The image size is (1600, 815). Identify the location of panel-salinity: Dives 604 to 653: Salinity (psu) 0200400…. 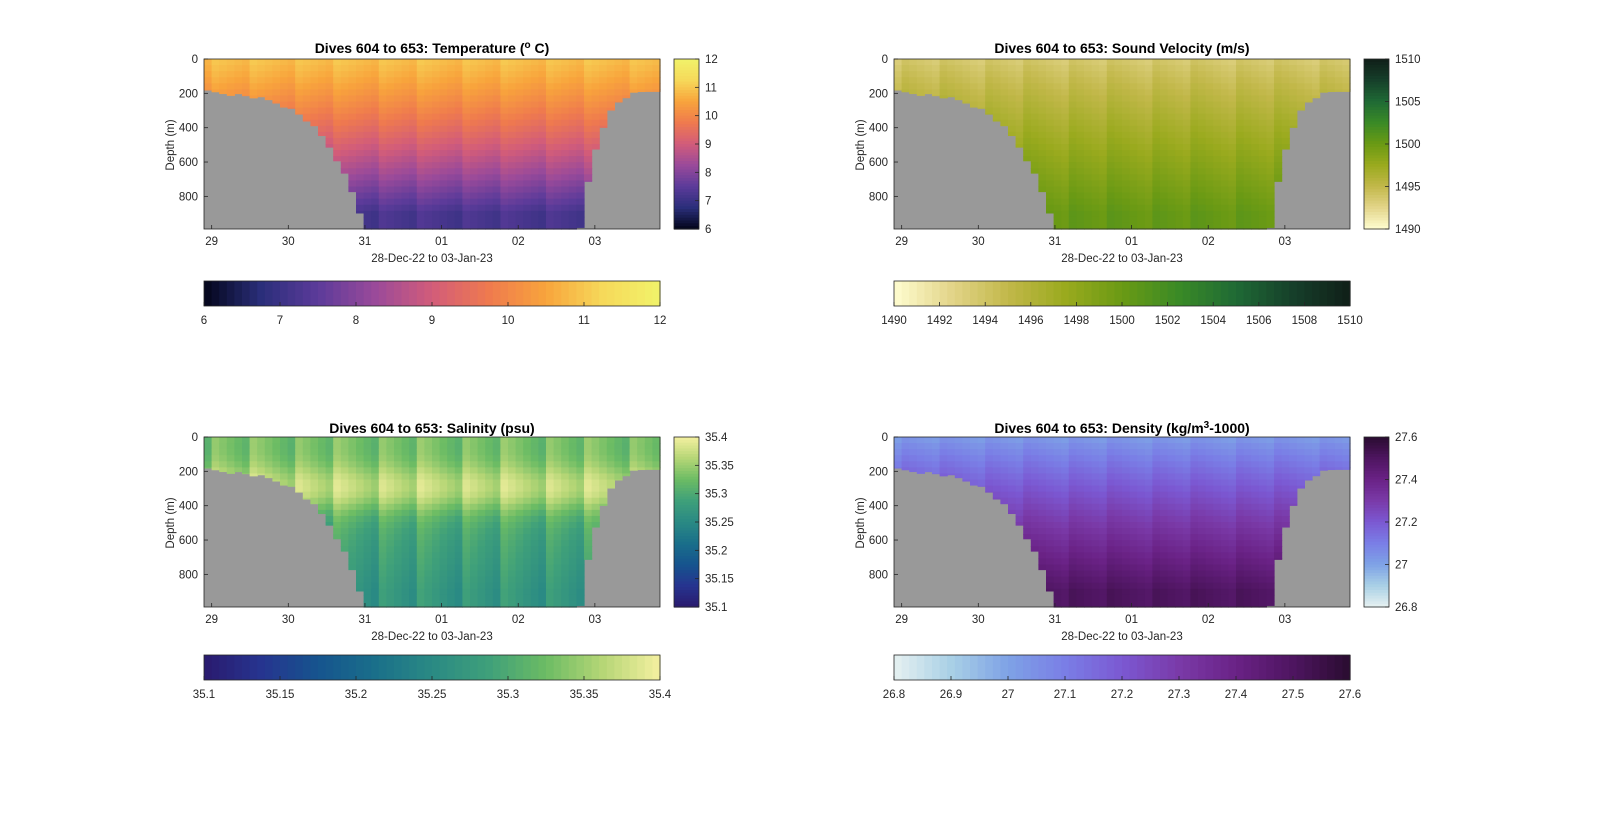
(449, 560).